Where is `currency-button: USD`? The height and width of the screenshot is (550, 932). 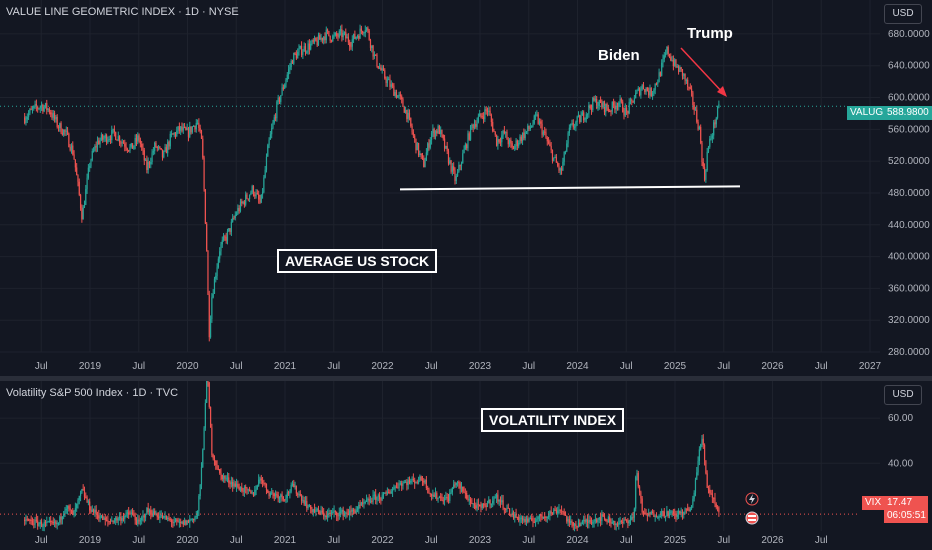
currency-button: USD is located at coordinates (903, 14).